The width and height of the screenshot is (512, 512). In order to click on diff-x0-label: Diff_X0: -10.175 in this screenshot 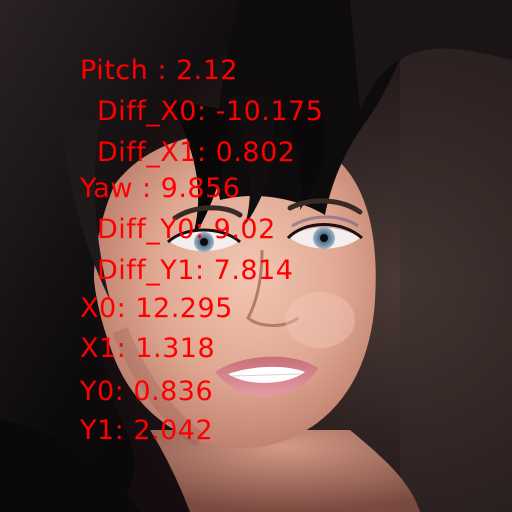, I will do `click(210, 111)`.